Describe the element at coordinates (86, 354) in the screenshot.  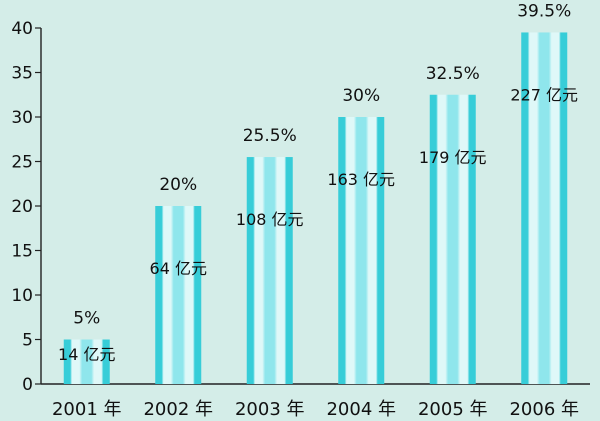
I see `bar-inner-label: 14 亿元` at that location.